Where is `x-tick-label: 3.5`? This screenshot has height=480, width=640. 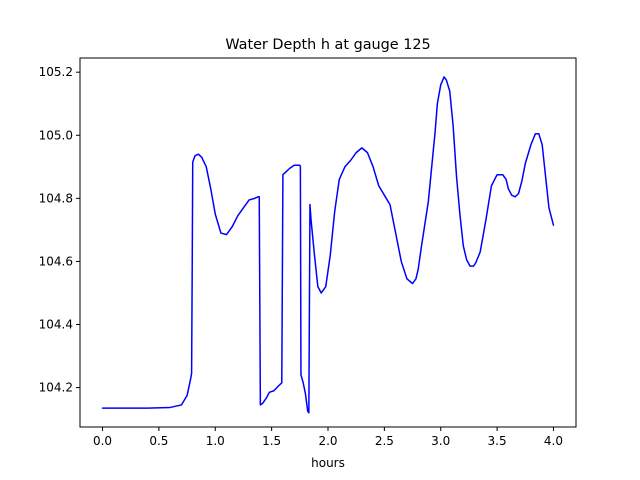
x-tick-label: 3.5 is located at coordinates (497, 441).